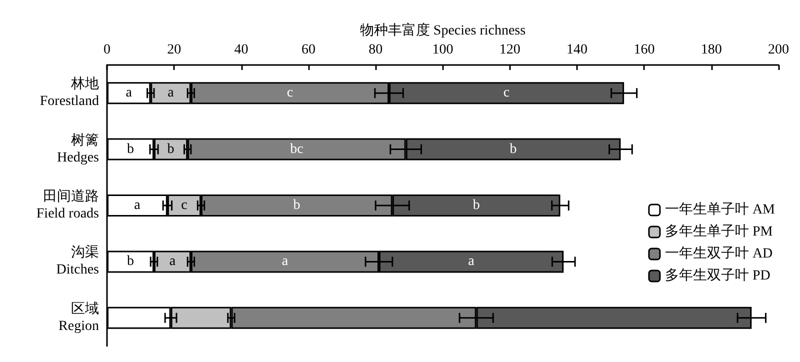 Image resolution: width=800 pixels, height=362 pixels. Describe the element at coordinates (375, 50) in the screenshot. I see `x-tick-label: 80` at that location.